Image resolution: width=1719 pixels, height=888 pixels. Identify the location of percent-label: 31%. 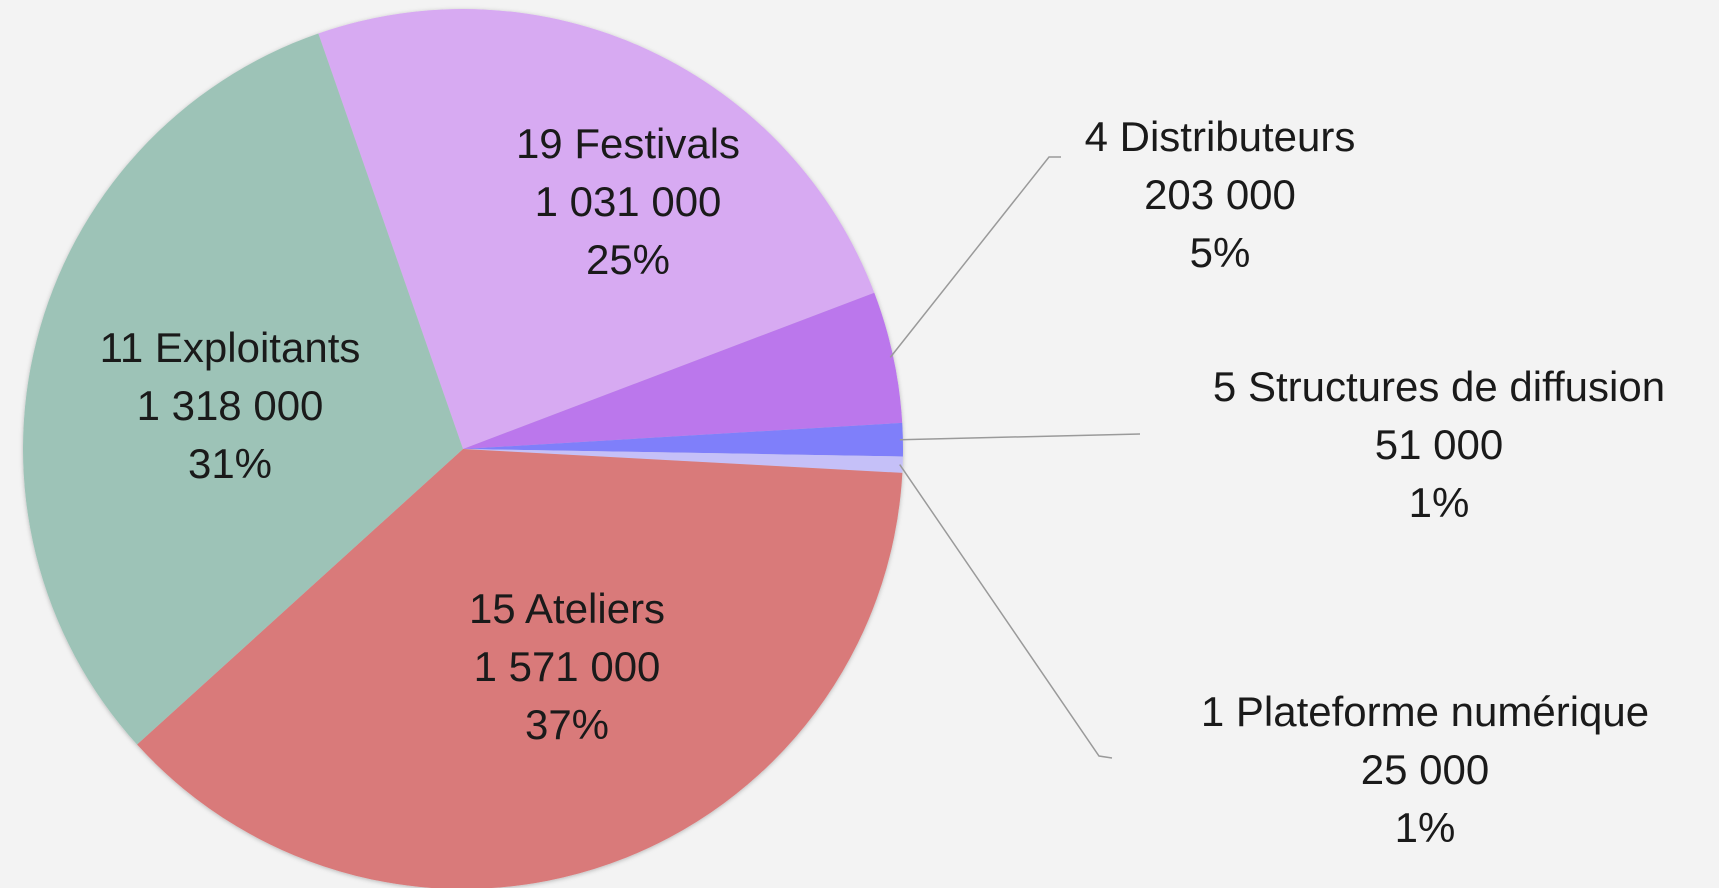
(230, 463).